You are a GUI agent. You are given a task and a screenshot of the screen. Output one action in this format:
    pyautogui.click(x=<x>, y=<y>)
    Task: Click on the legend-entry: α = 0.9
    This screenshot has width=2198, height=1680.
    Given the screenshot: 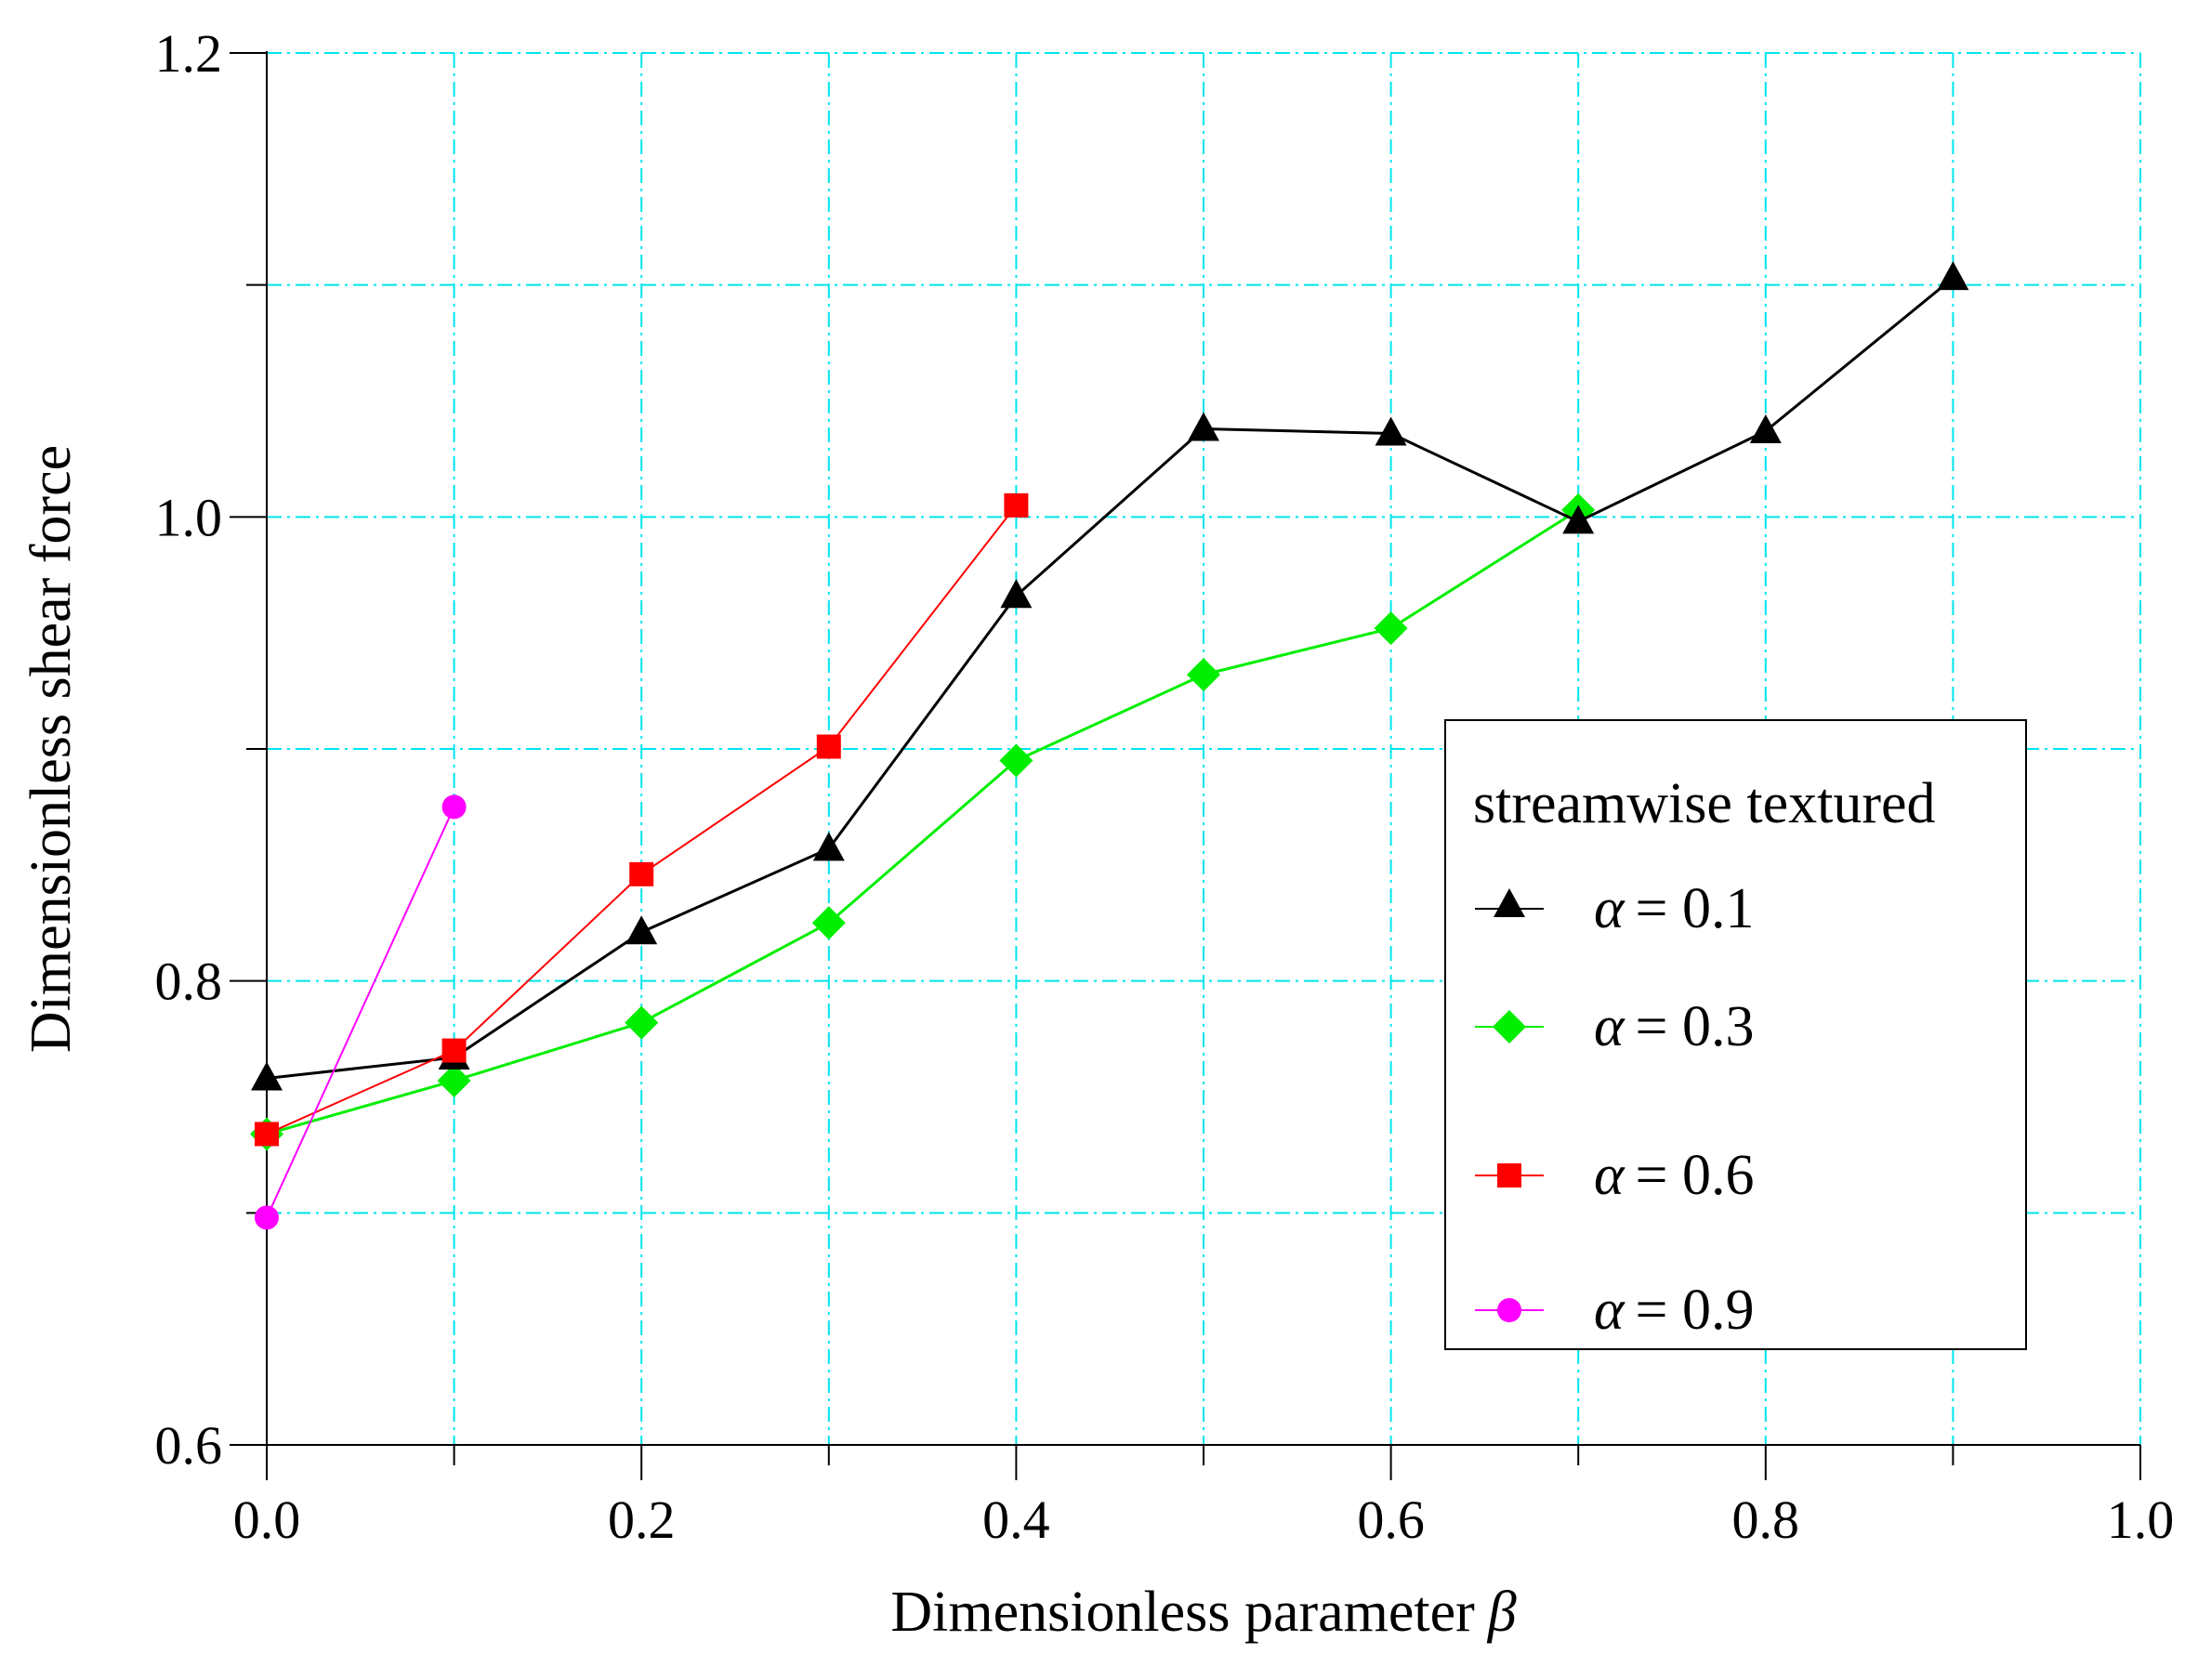 What is the action you would take?
    pyautogui.click(x=1615, y=1310)
    